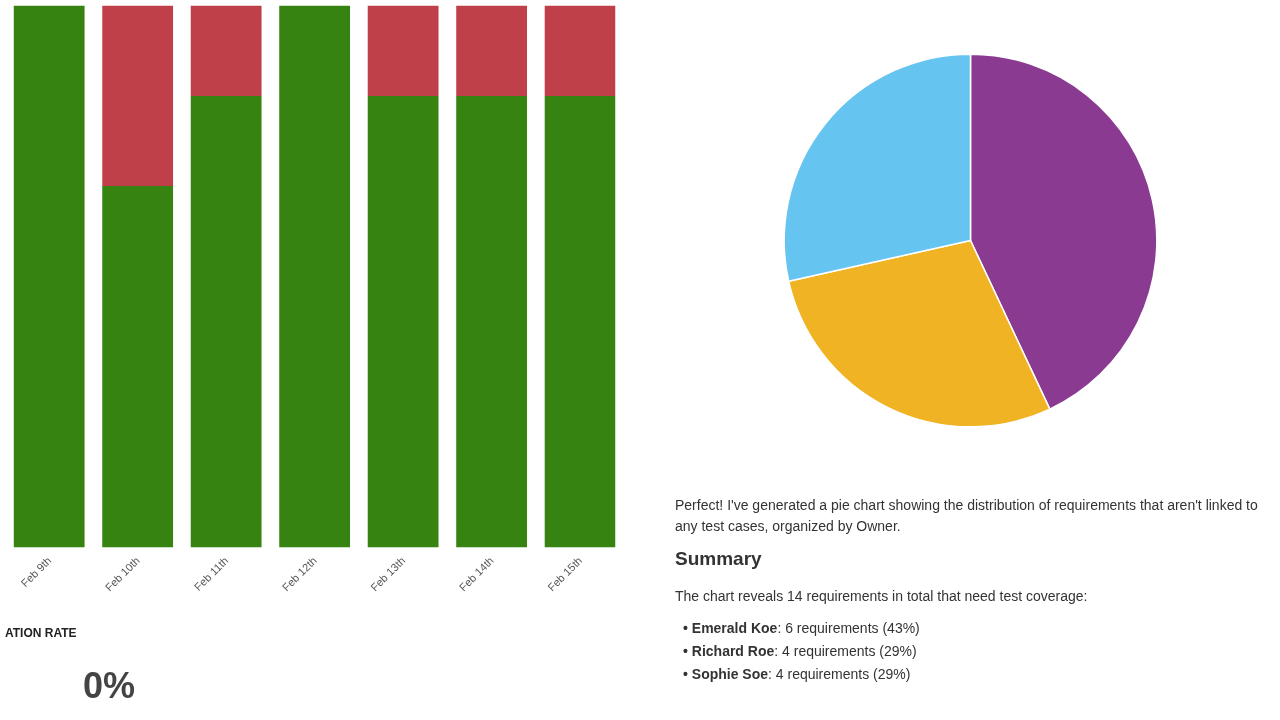 The height and width of the screenshot is (720, 1280). Describe the element at coordinates (41, 633) in the screenshot. I see `text: ATION RATE` at that location.